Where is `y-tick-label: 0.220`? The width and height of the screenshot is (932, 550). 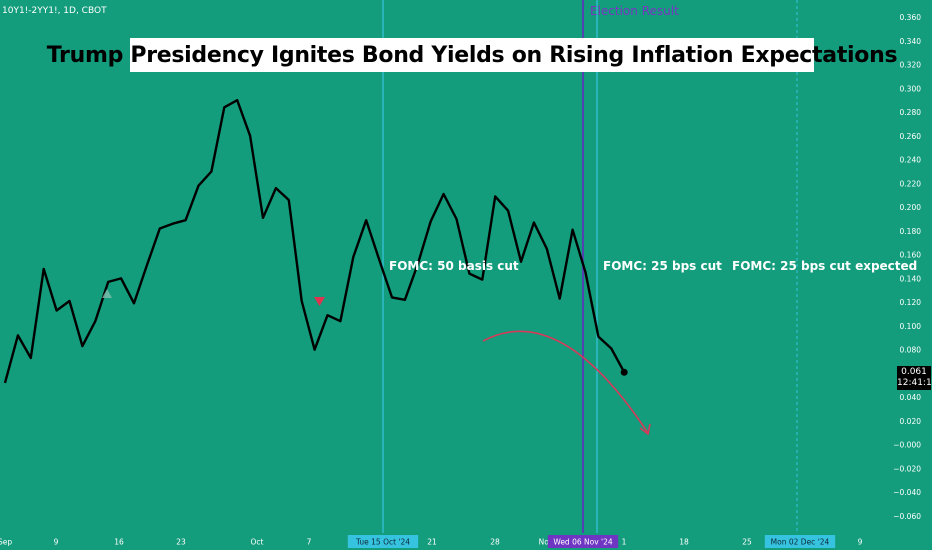
y-tick-label: 0.220 is located at coordinates (911, 183).